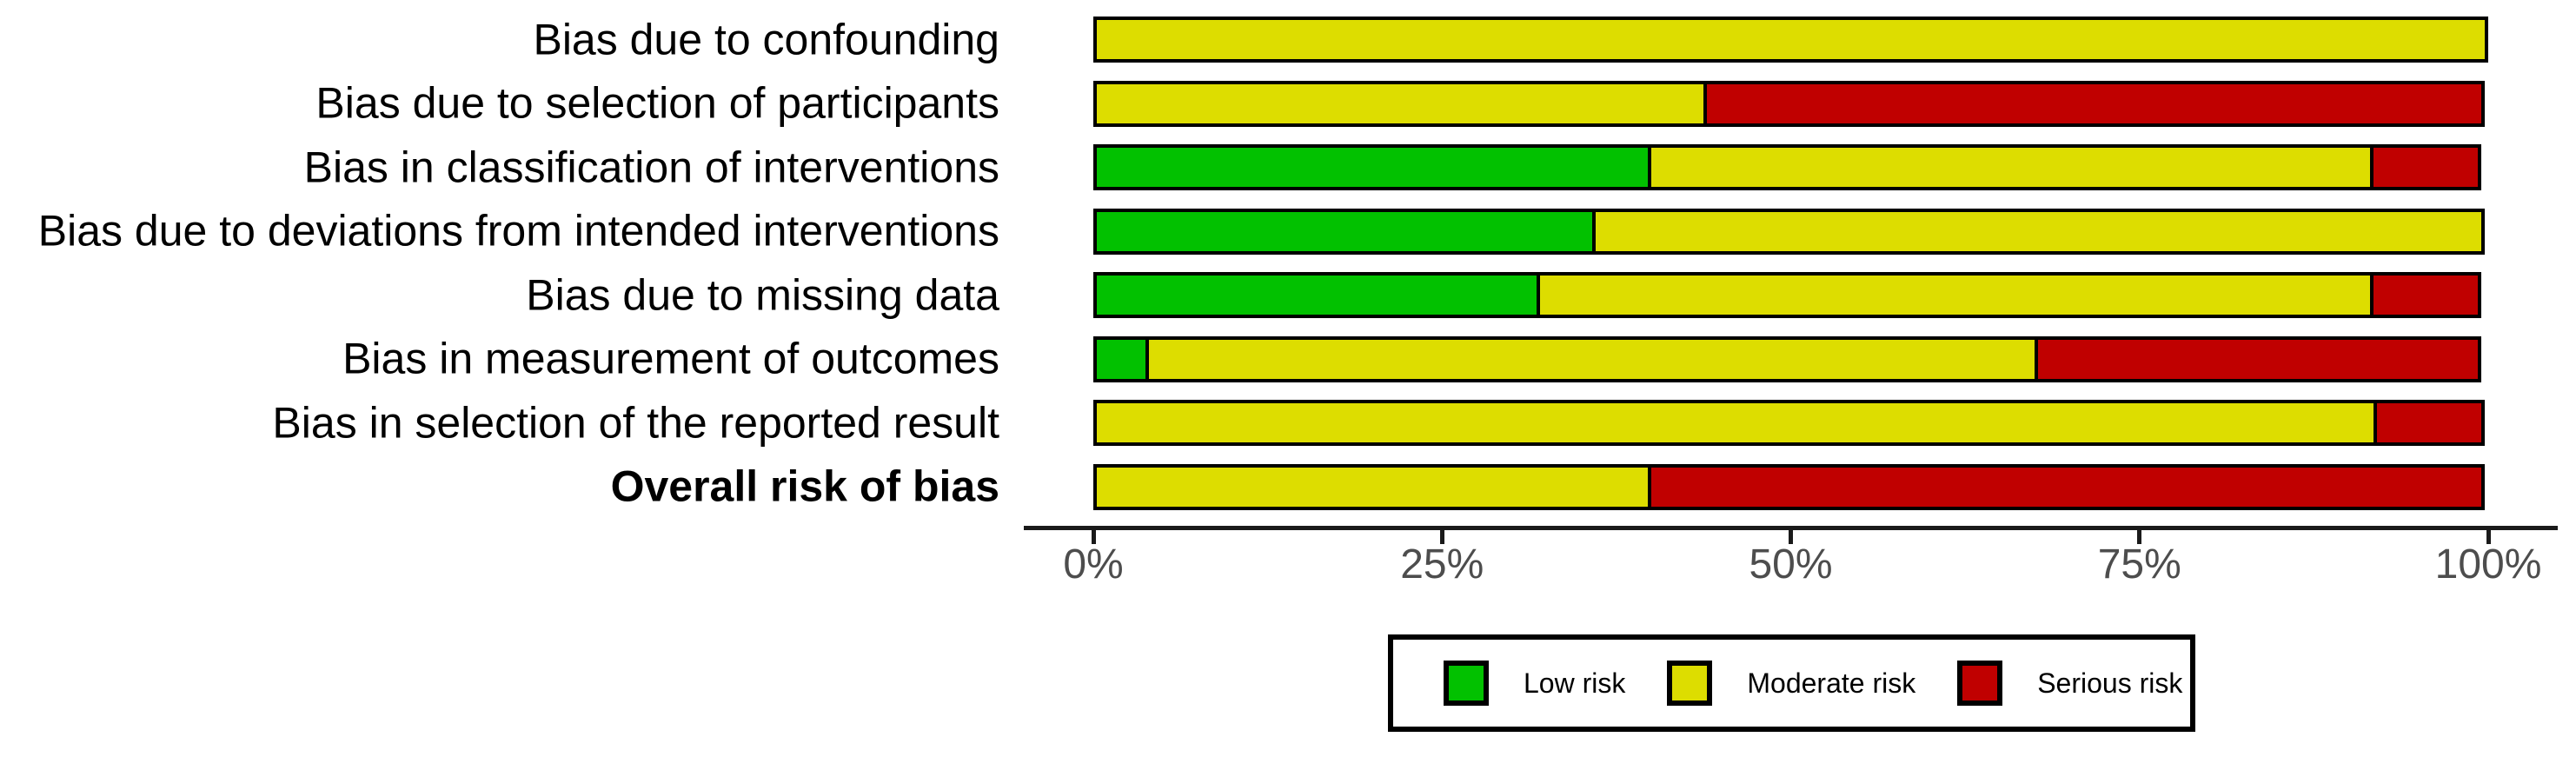  Describe the element at coordinates (1442, 564) in the screenshot. I see `x-axis-tick-label: 25%` at that location.